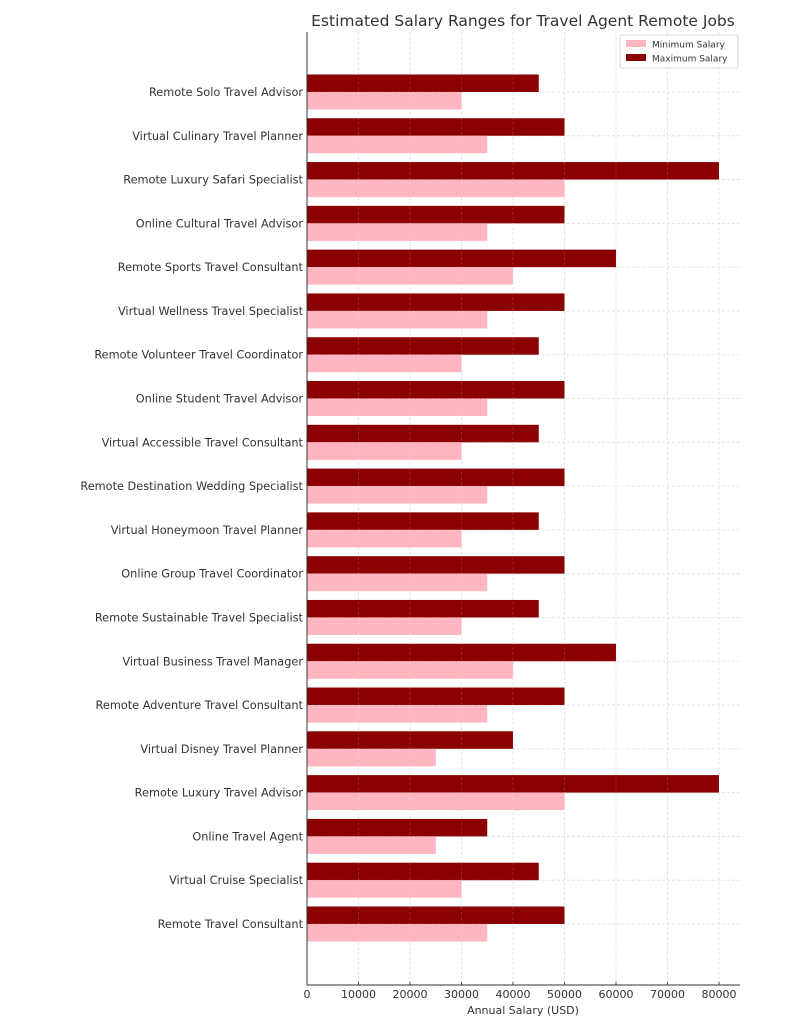 Image resolution: width=803 pixels, height=1024 pixels. What do you see at coordinates (212, 574) in the screenshot?
I see `y-tick-label: Online Group Travel Coordinator` at bounding box center [212, 574].